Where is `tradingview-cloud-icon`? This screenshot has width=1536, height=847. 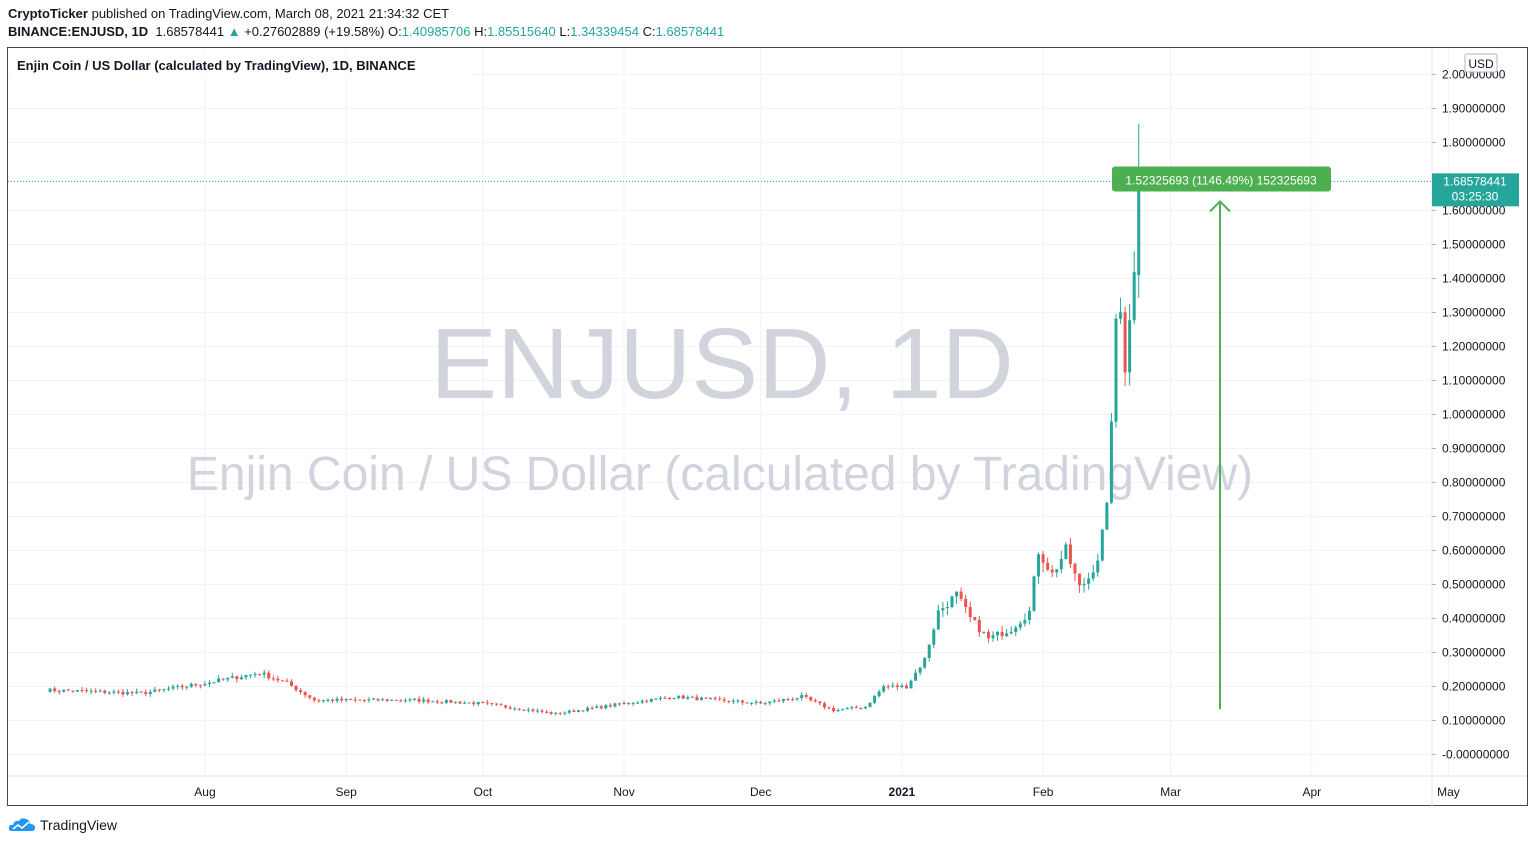
tradingview-cloud-icon is located at coordinates (22, 824).